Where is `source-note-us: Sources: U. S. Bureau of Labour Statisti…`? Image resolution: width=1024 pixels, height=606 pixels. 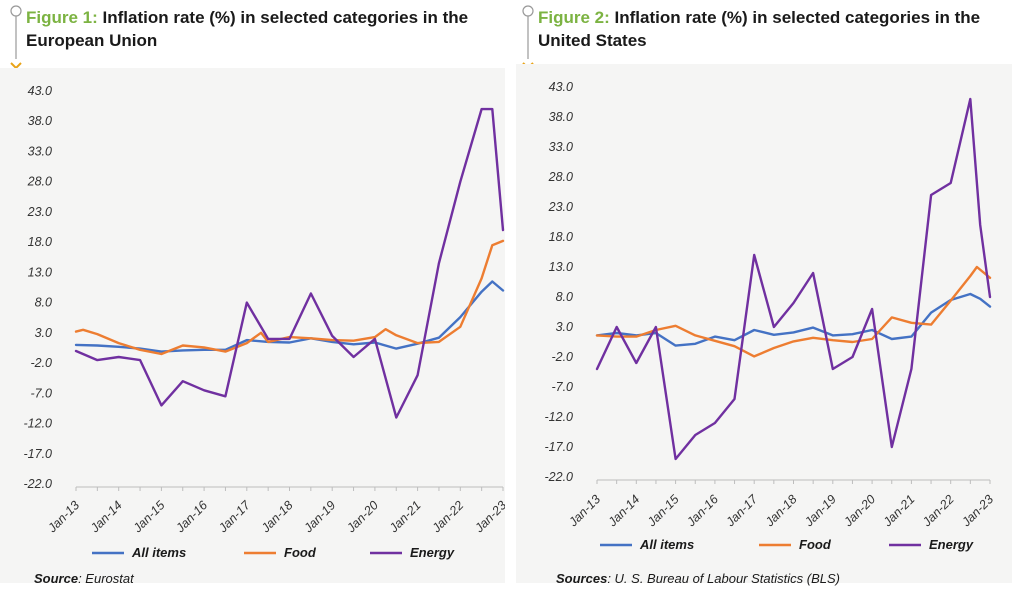 source-note-us: Sources: U. S. Bureau of Labour Statisti… is located at coordinates (698, 578).